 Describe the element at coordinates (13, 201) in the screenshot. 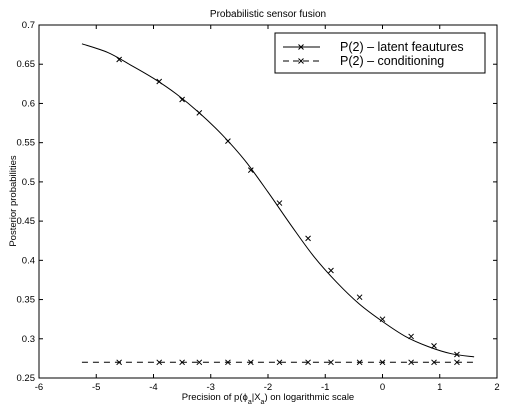

I see `y-axis-label: Posterior probabilities` at that location.